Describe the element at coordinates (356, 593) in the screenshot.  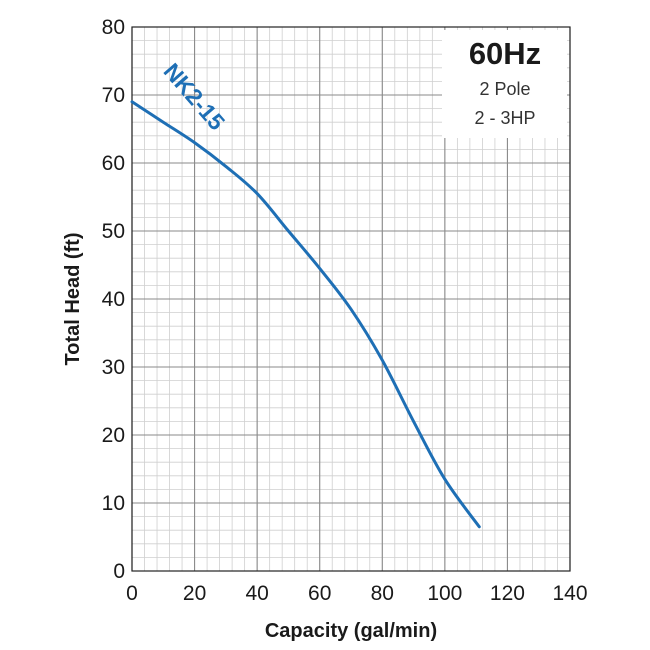
I see `x-tick-labels: 0 20 40 60 80 100 120 140` at that location.